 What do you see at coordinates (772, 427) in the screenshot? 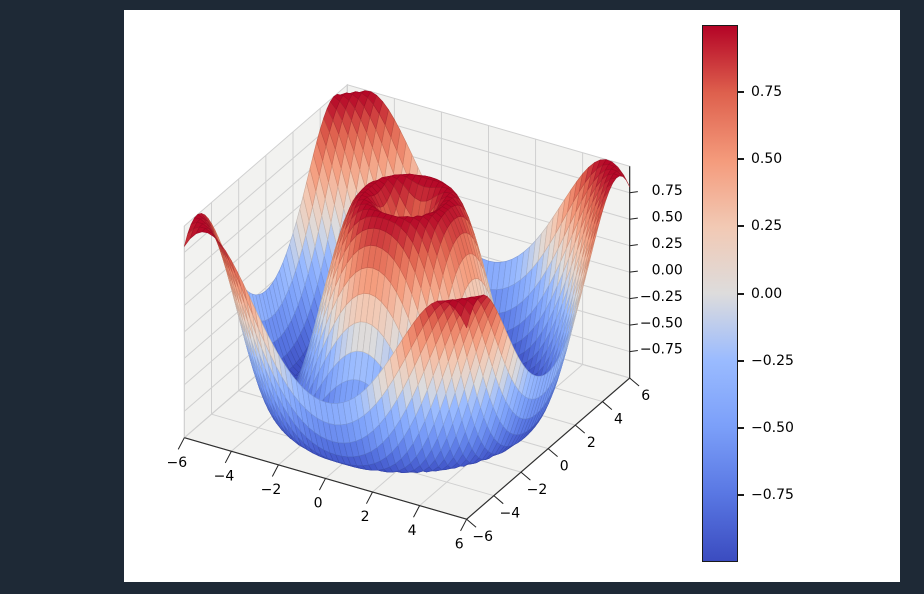
I see `colorbar-tick-label: −0.50` at bounding box center [772, 427].